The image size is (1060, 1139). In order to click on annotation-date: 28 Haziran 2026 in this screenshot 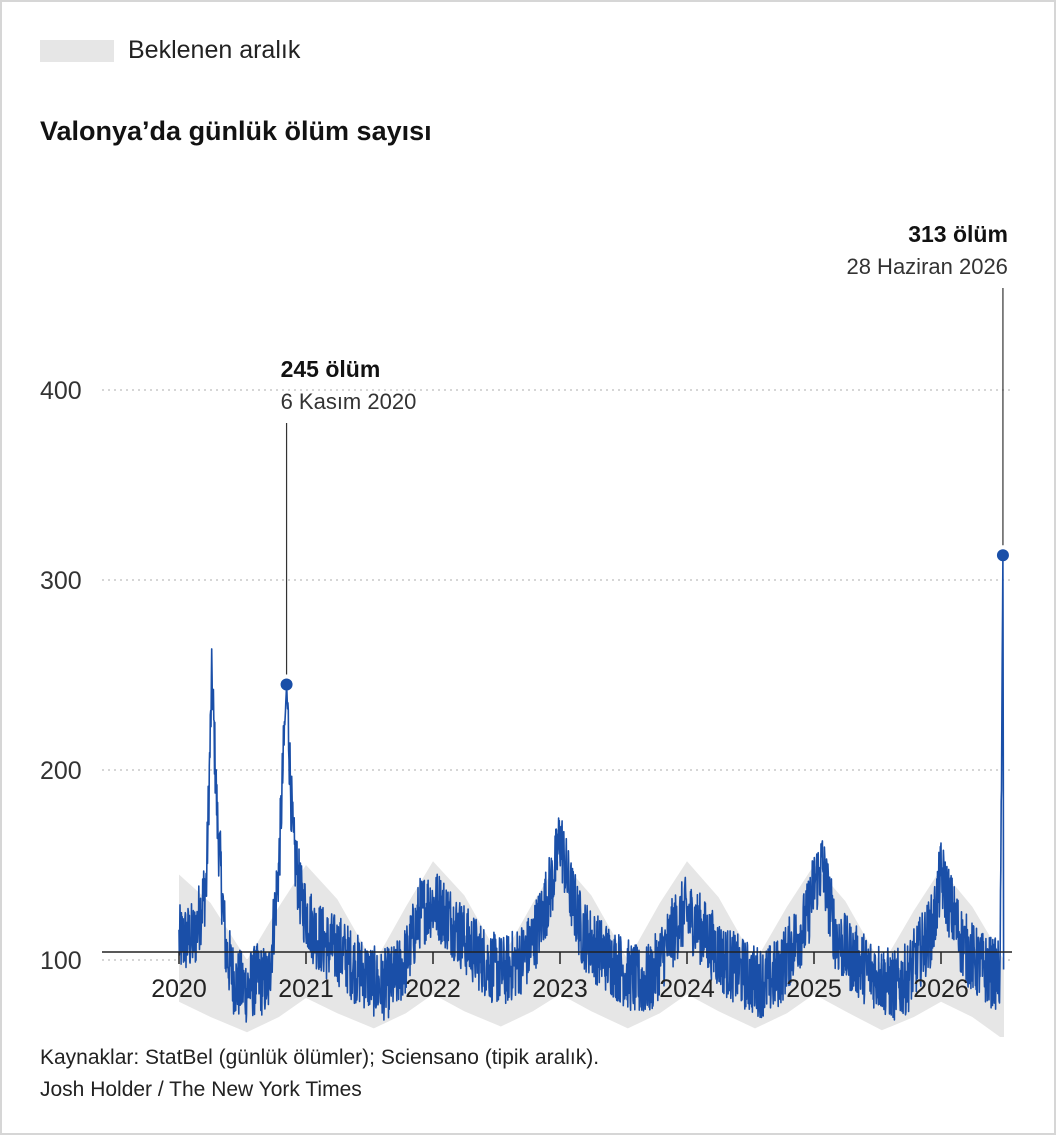, I will do `click(926, 266)`.